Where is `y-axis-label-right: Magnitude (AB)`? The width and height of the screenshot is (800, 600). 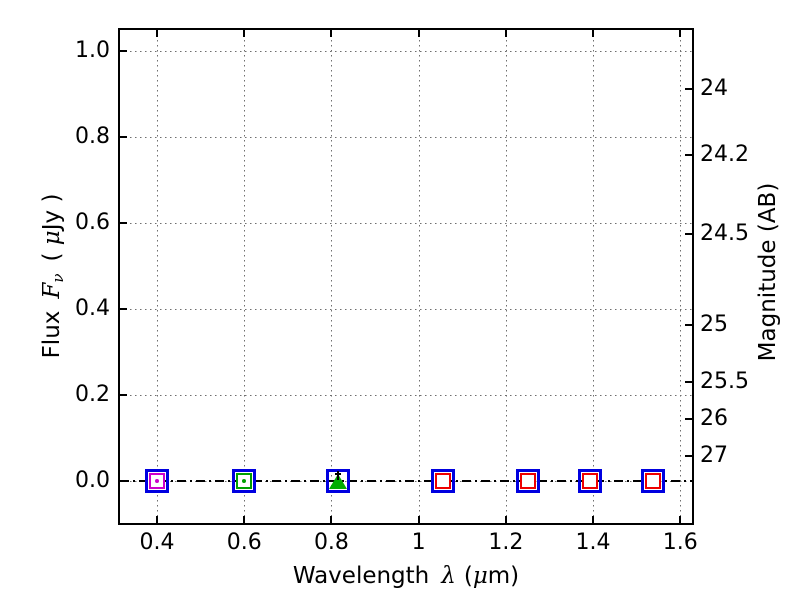
y-axis-label-right: Magnitude (AB) is located at coordinates (768, 272).